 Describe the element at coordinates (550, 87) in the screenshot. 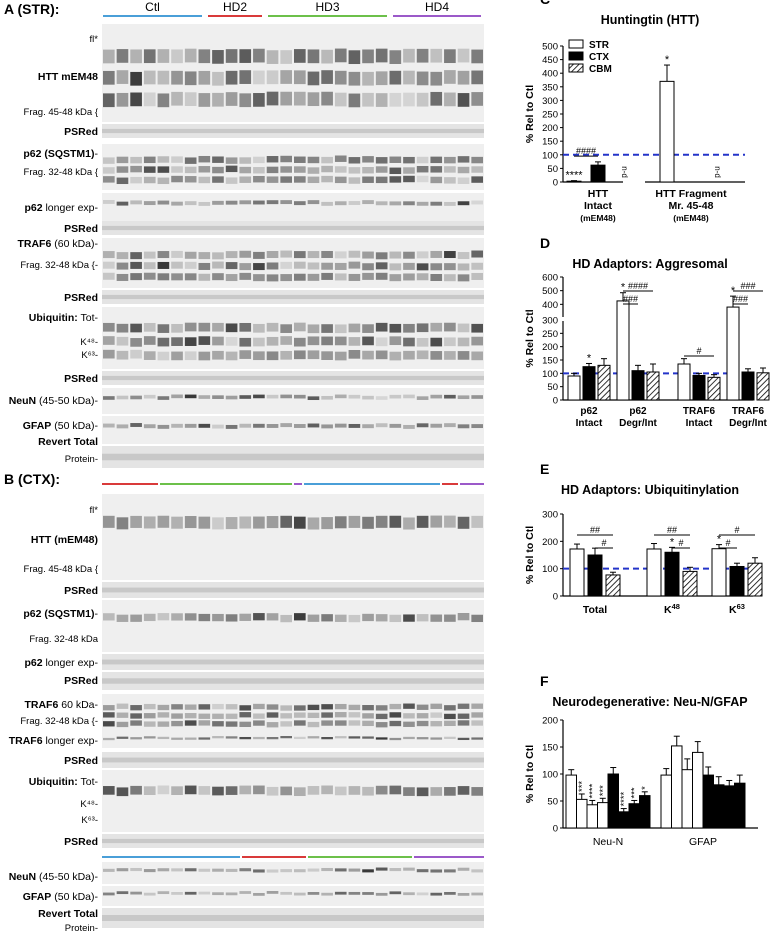

I see `y-tick-C-350: 350` at that location.